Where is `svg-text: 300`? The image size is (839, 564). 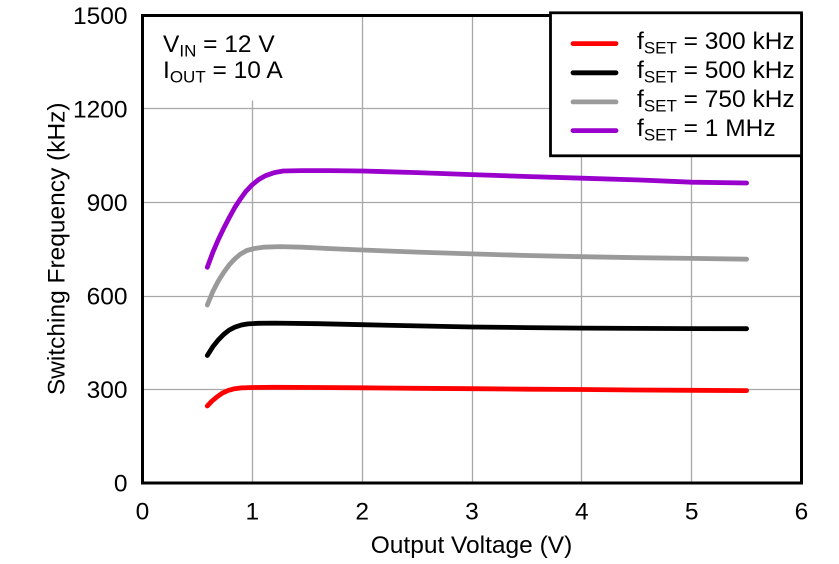
svg-text: 300 is located at coordinates (107, 390).